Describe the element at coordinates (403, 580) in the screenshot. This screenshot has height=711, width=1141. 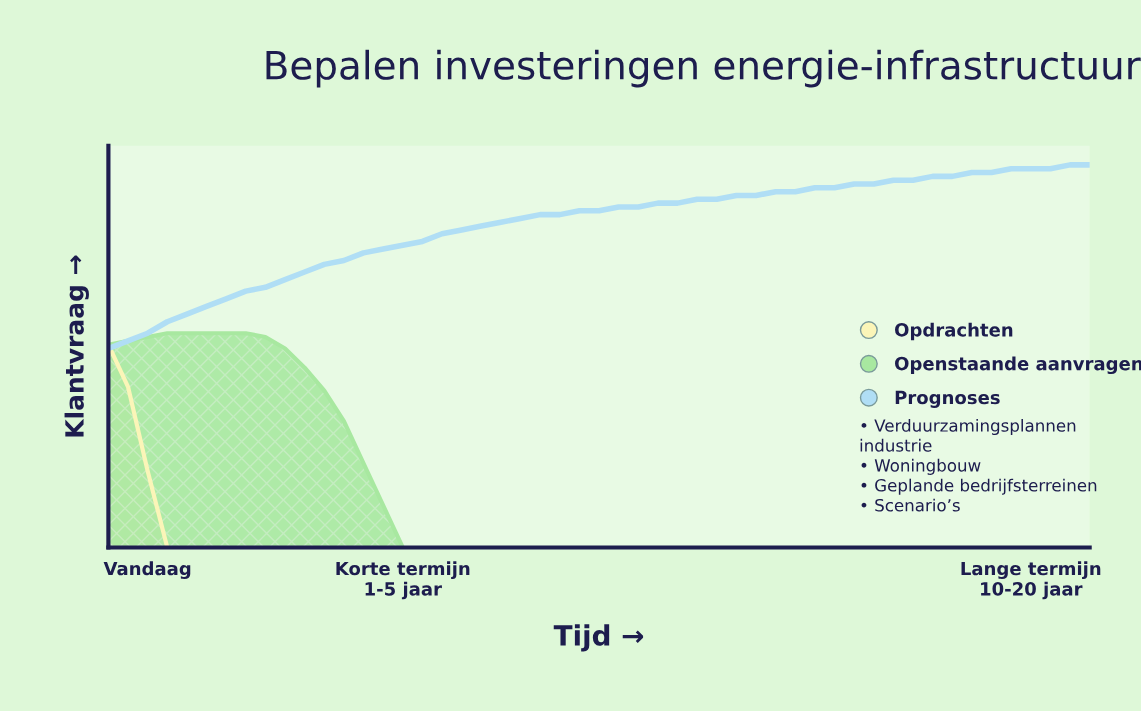
I see `x-tick-label: Korte termijn 1-5 jaar` at that location.